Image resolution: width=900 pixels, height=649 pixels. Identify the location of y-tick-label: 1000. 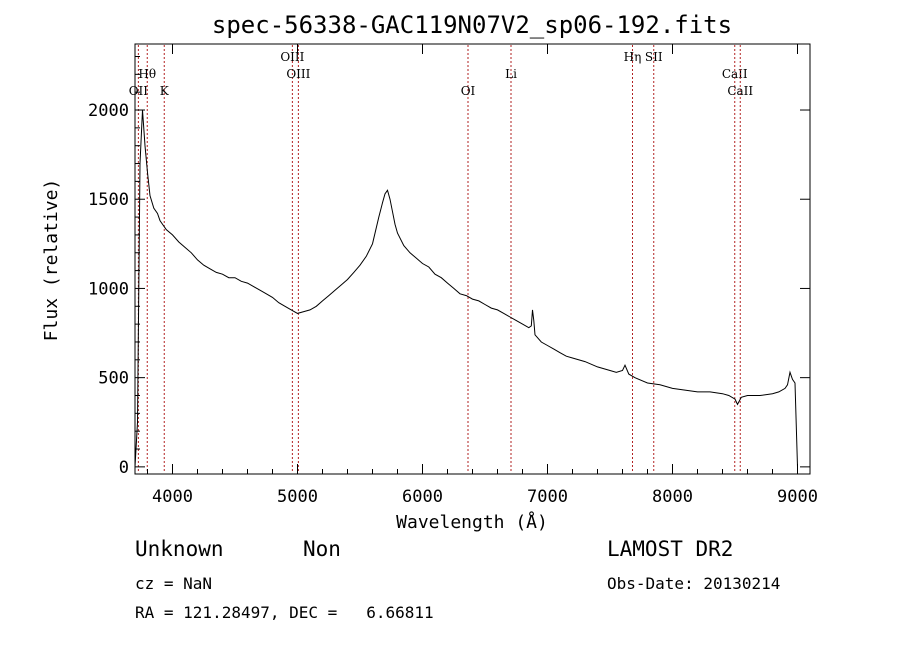
(108, 289).